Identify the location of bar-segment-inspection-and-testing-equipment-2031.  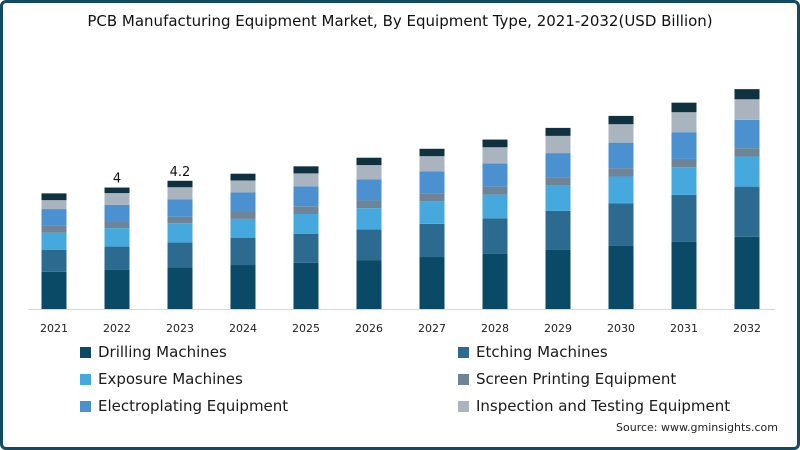
(684, 122).